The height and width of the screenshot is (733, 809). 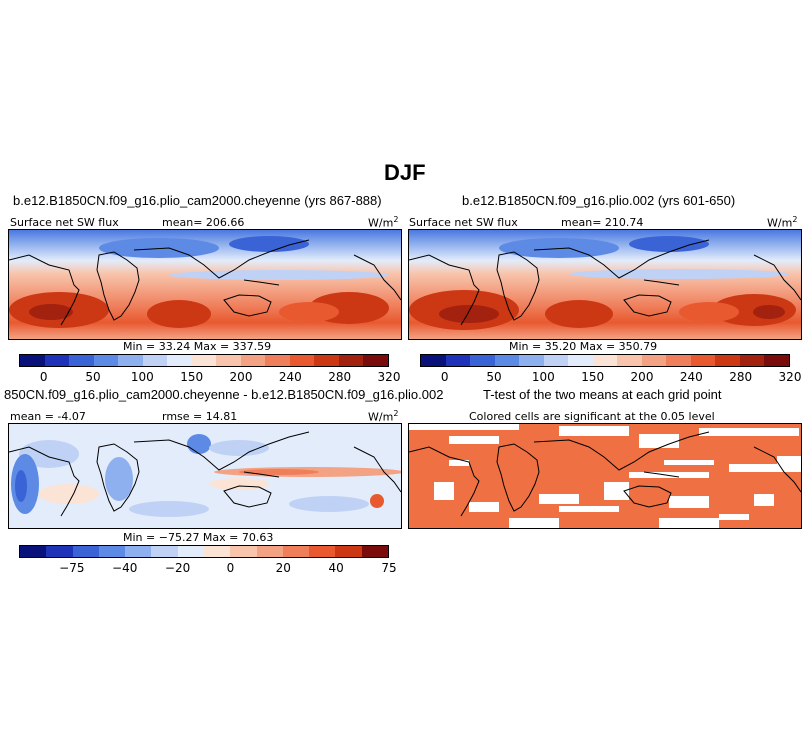 I want to click on panel-tr-labelbar, so click(x=605, y=360).